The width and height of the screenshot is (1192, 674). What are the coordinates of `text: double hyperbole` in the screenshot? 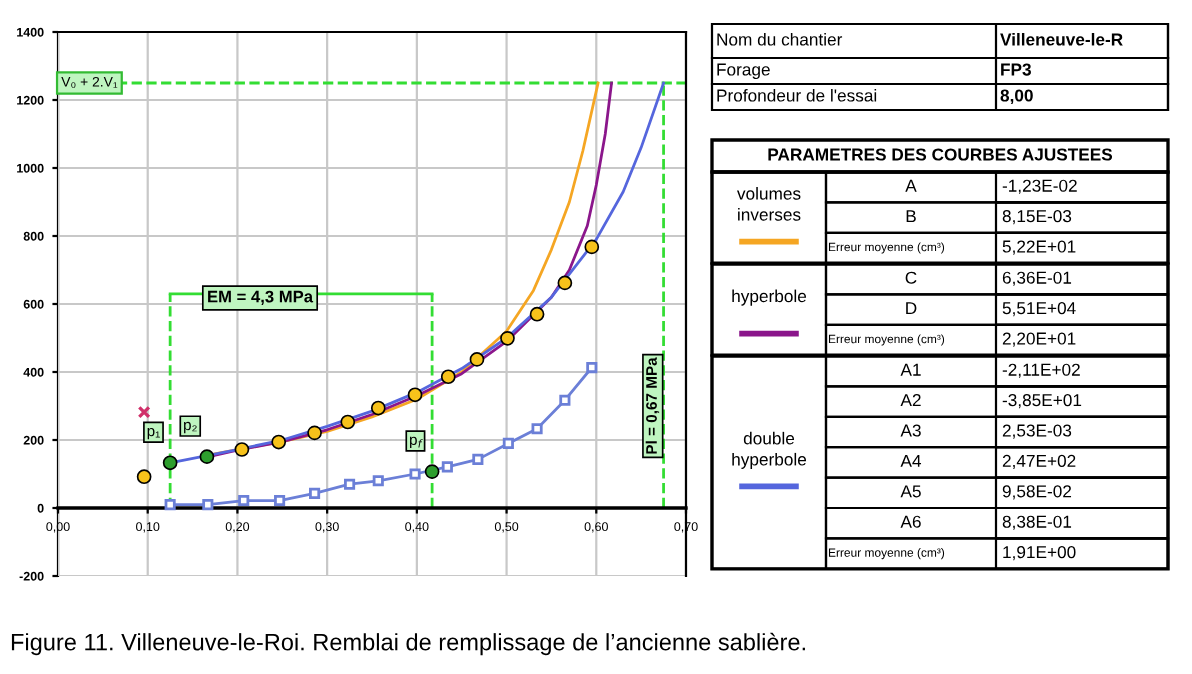 It's located at (769, 450).